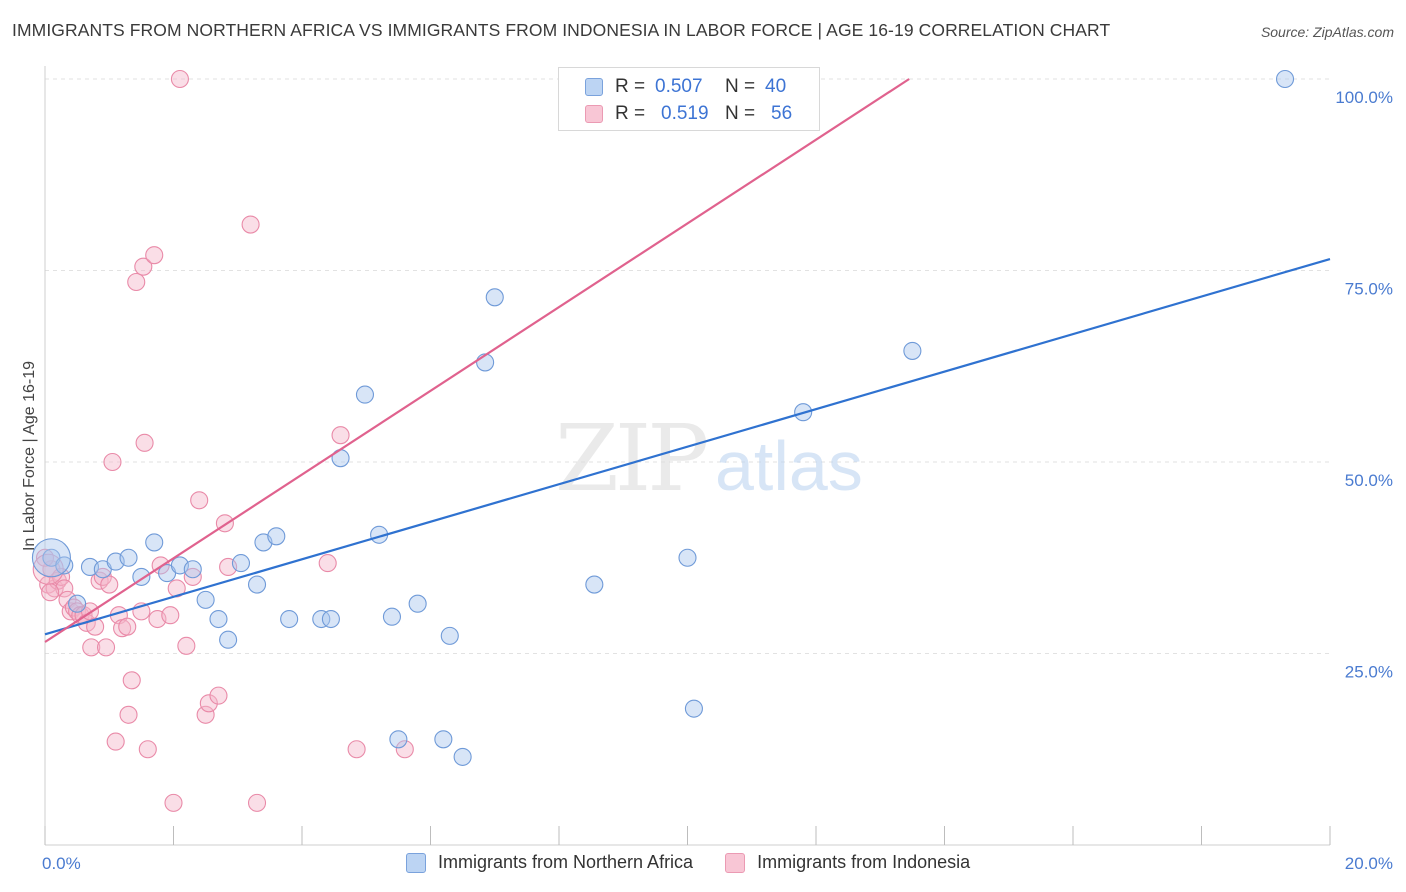 The height and width of the screenshot is (892, 1406). I want to click on bottom-legend-label-pink: Immigrants from Indonesia, so click(864, 862).